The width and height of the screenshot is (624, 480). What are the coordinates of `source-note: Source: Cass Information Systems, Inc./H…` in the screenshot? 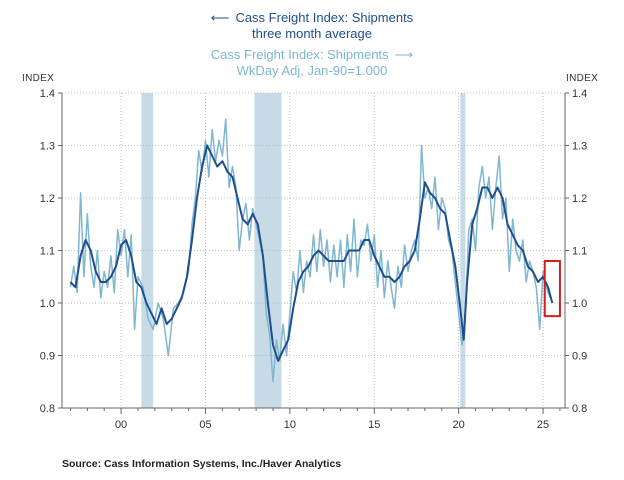 It's located at (202, 464).